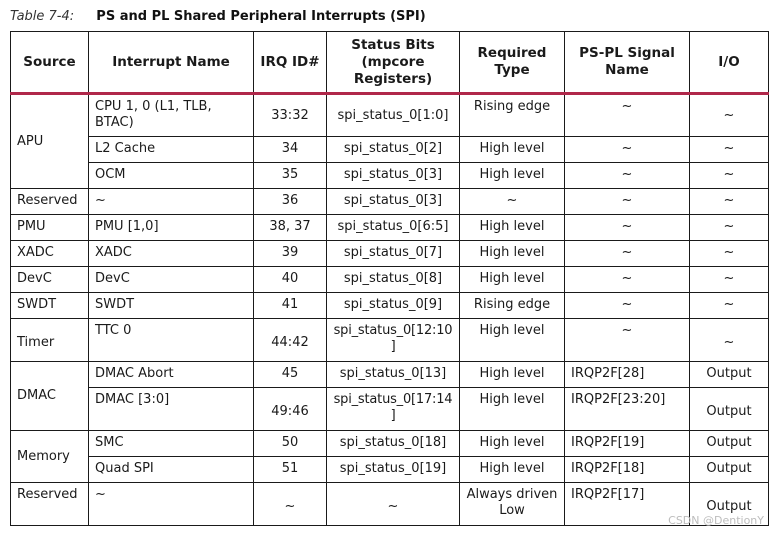 Image resolution: width=776 pixels, height=535 pixels. What do you see at coordinates (49, 141) in the screenshot?
I see `source-cell: APU` at bounding box center [49, 141].